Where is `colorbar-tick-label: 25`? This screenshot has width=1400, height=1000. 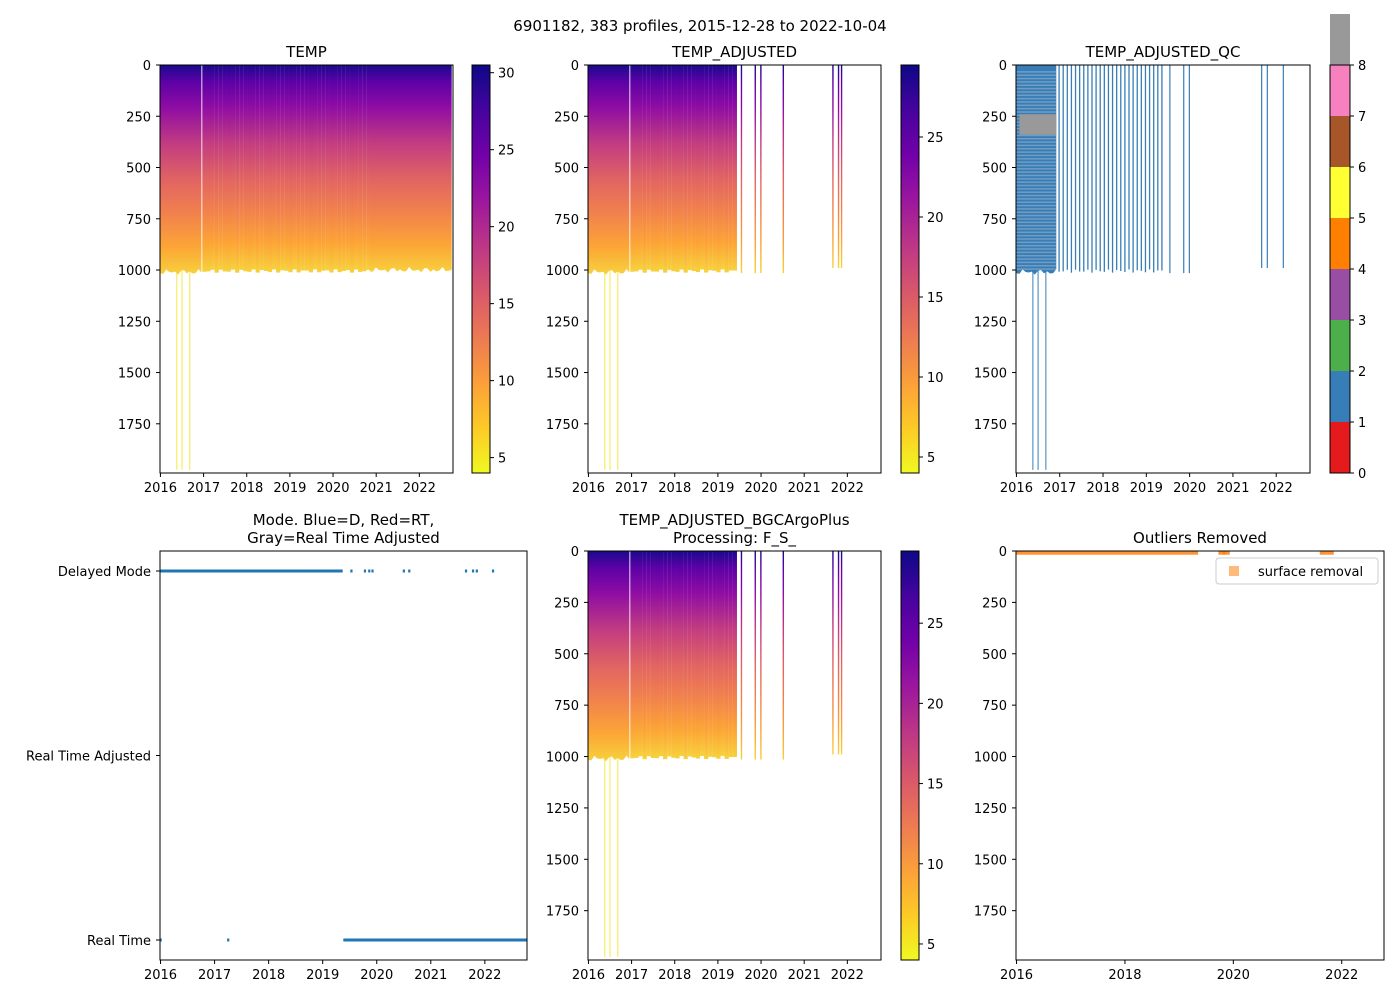 colorbar-tick-label: 25 is located at coordinates (506, 151).